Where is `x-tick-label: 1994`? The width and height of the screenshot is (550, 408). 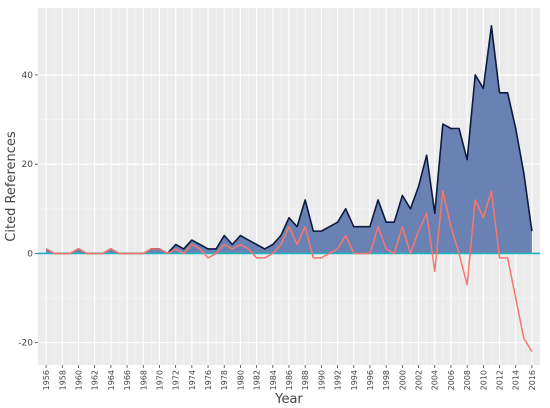 x-tick-label: 1994 is located at coordinates (354, 380).